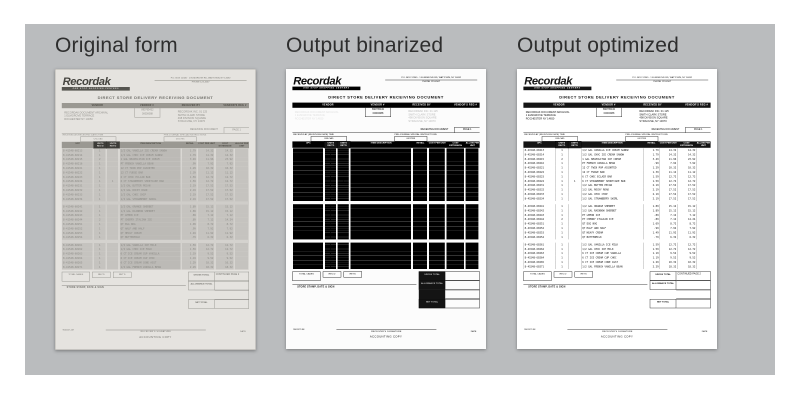 The width and height of the screenshot is (800, 400). I want to click on cell-upc: 8-41548-60252, so click(308, 228).